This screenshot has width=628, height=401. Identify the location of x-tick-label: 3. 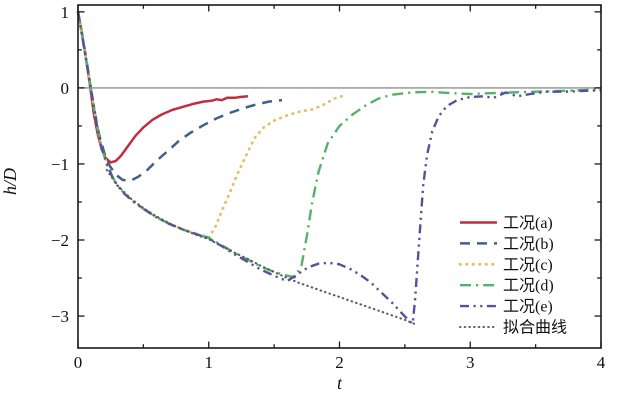
(470, 362).